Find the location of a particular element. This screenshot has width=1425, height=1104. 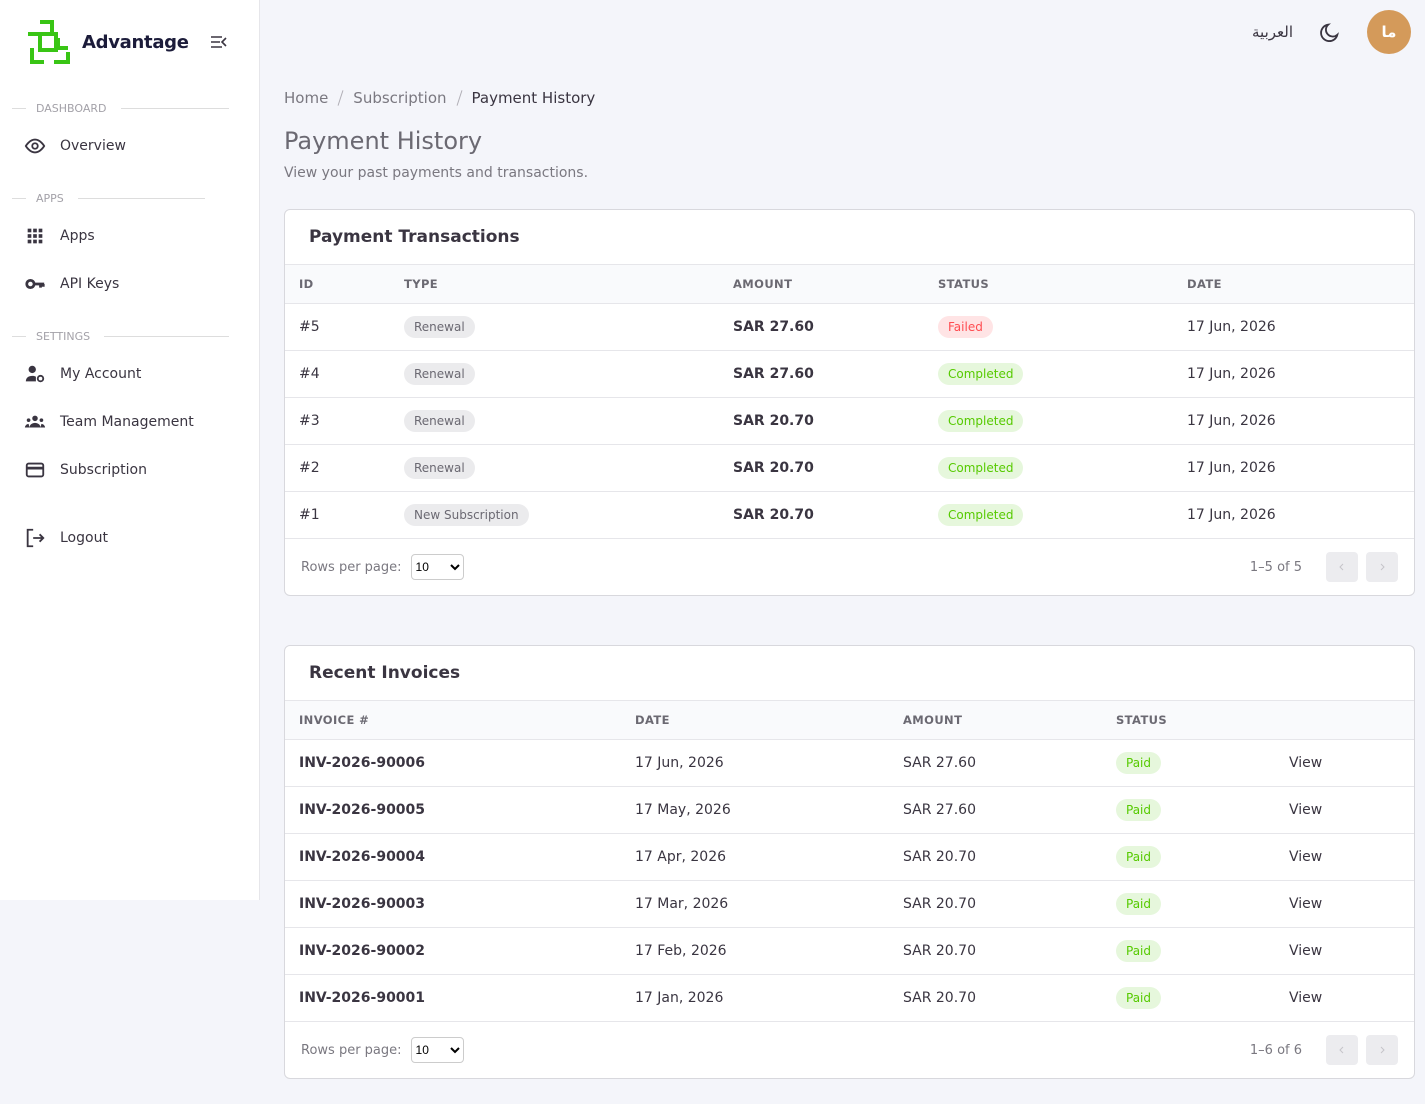

cell-text: 17 Apr, 2026 is located at coordinates (681, 857).